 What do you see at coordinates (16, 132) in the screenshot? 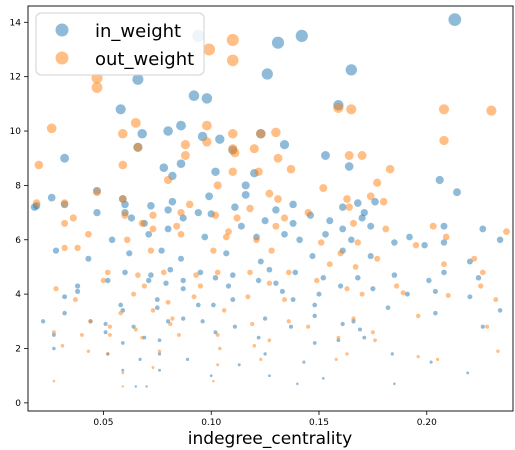
I see `y-tick-label: 10` at bounding box center [16, 132].